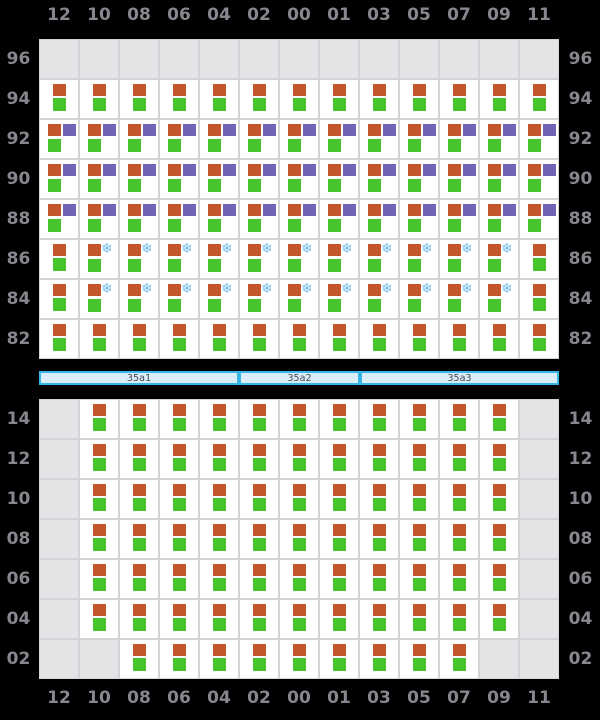 This screenshot has width=600, height=720. Describe the element at coordinates (139, 378) in the screenshot. I see `hatch-cover-35a1: 35a1` at that location.